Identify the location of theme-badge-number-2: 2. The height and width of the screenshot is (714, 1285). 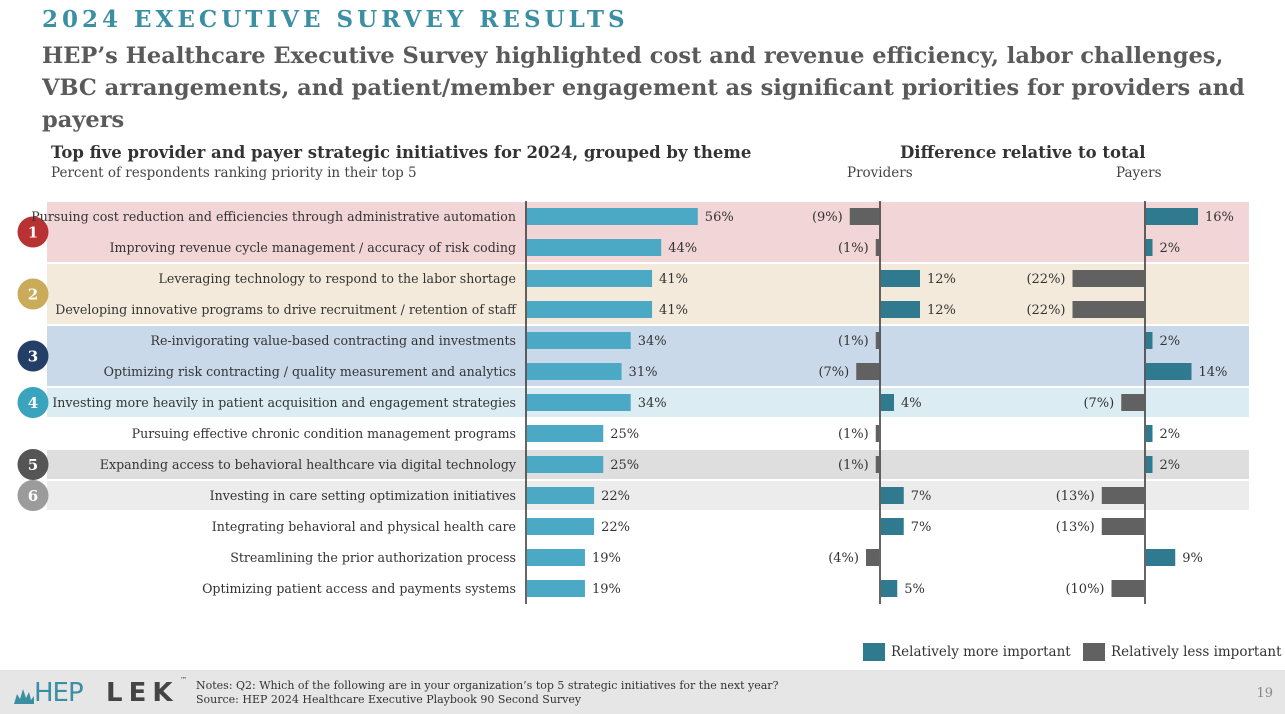
(33, 295).